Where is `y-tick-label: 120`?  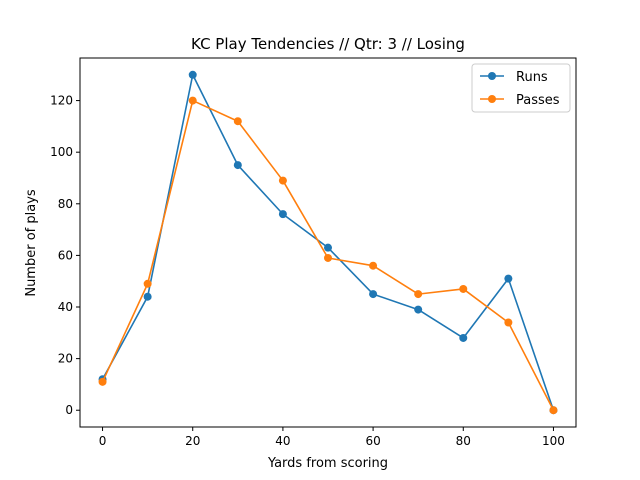
y-tick-label: 120 is located at coordinates (61, 101).